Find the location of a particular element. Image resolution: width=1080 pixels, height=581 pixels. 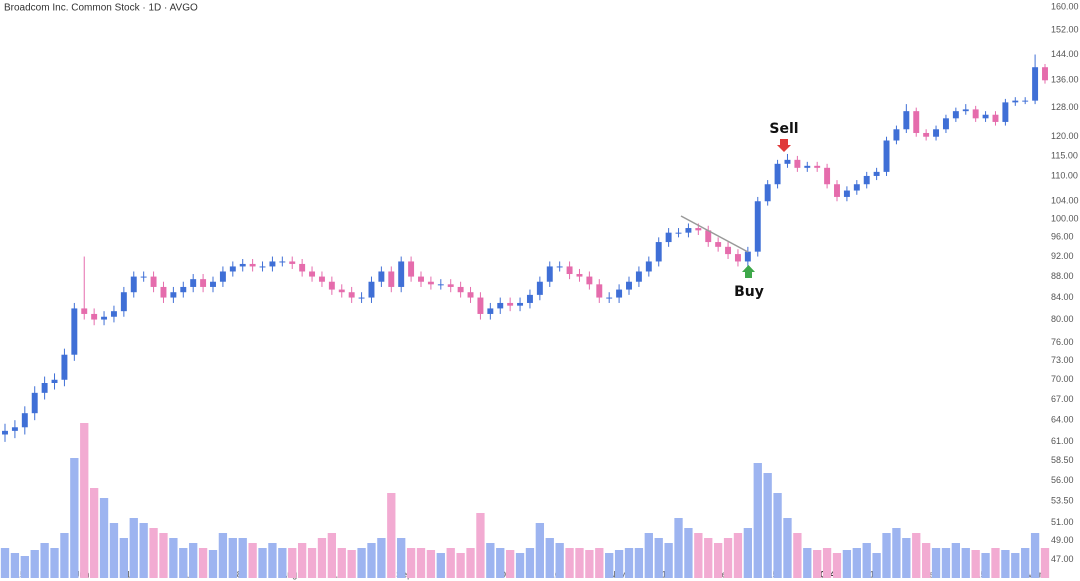

y-tick-label: 115.00 is located at coordinates (1064, 155).